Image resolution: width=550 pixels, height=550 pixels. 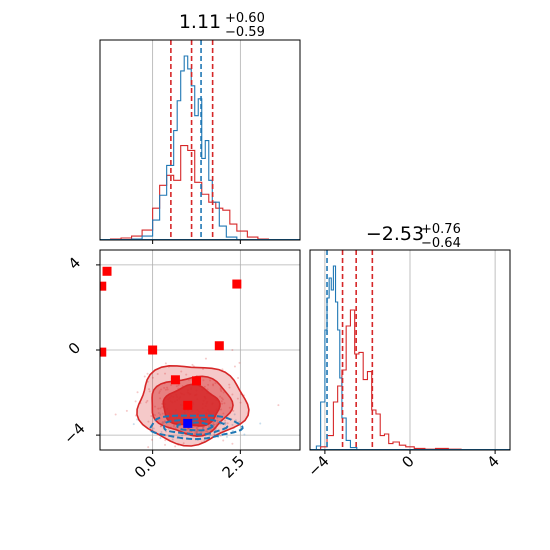 What do you see at coordinates (245, 18) in the screenshot?
I see `title-plus-1: +0.60` at bounding box center [245, 18].